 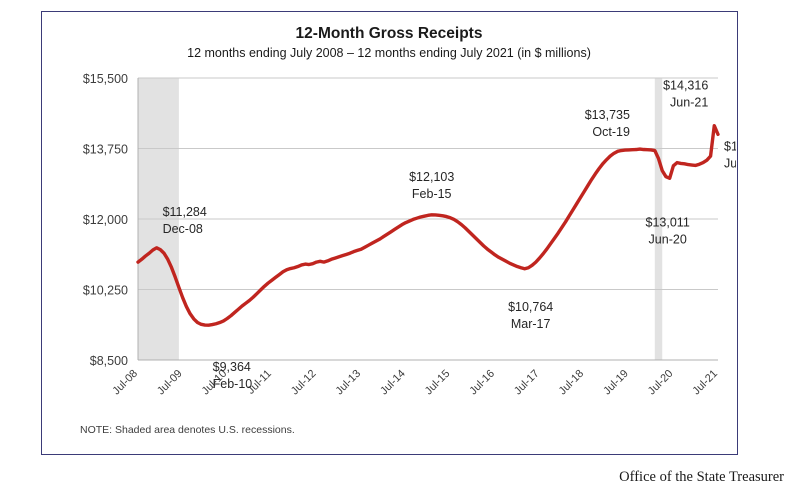 What do you see at coordinates (685, 86) in the screenshot?
I see `annotation-value: $14,316` at bounding box center [685, 86].